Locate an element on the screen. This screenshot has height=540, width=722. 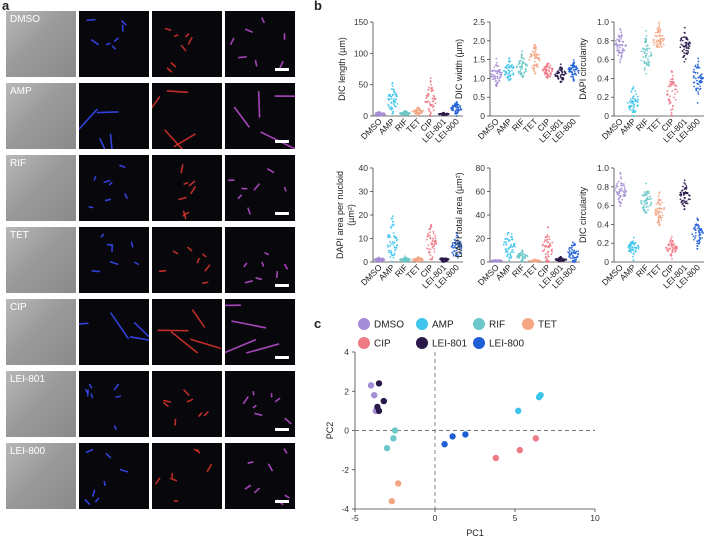
micrograph-amp-ch3 is located at coordinates (179, 122).